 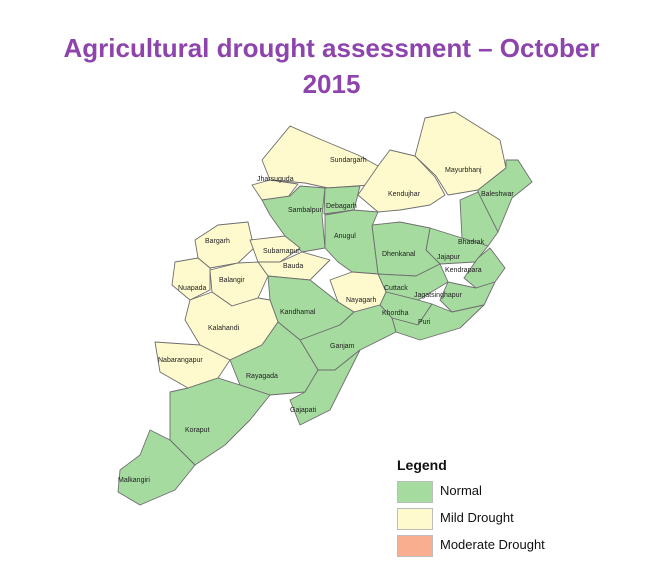 I want to click on map-title-line-2: 2015, so click(x=331, y=84).